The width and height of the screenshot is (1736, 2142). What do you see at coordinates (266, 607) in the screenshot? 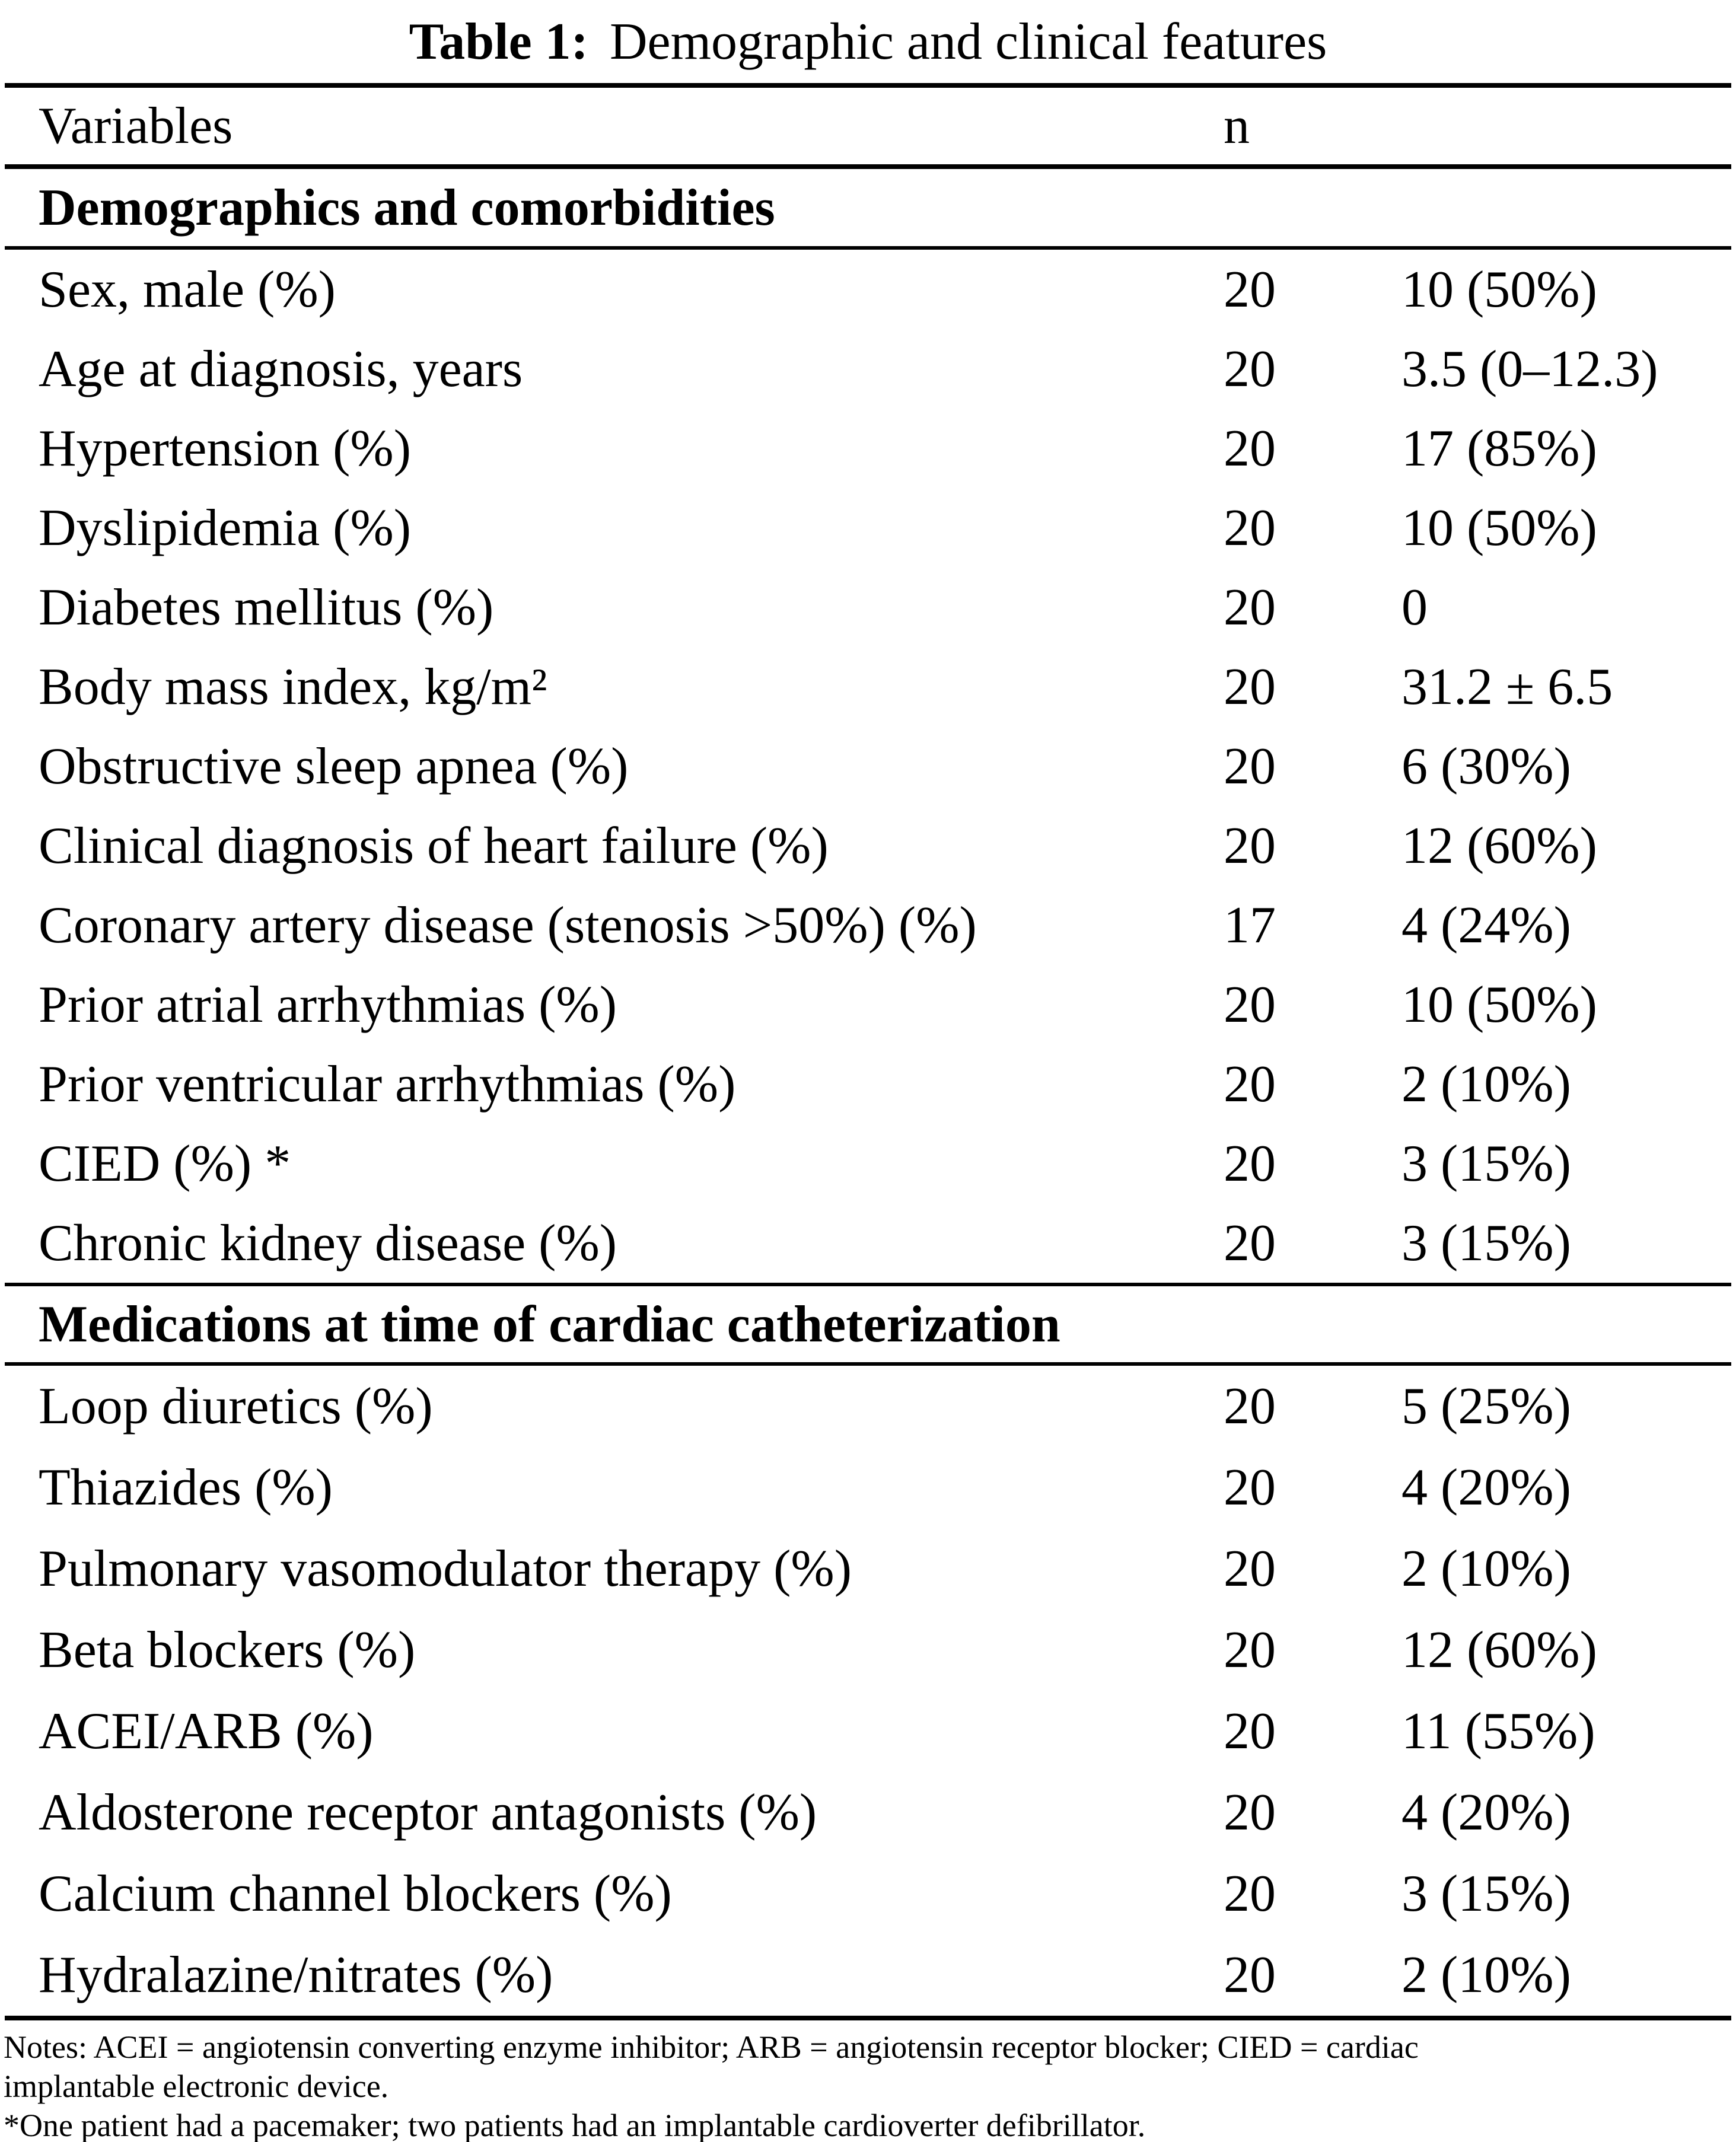
I see `row-label: Diabetes mellitus (%)` at bounding box center [266, 607].